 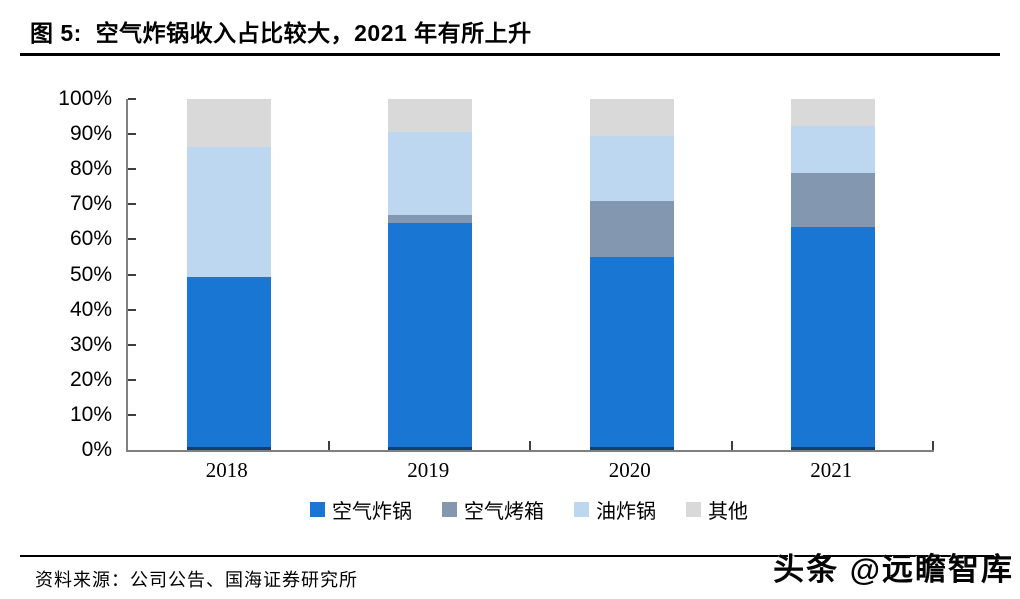 I want to click on chart-legend: 空气炸锅 空气烤箱 油炸锅 其他, so click(x=529, y=509).